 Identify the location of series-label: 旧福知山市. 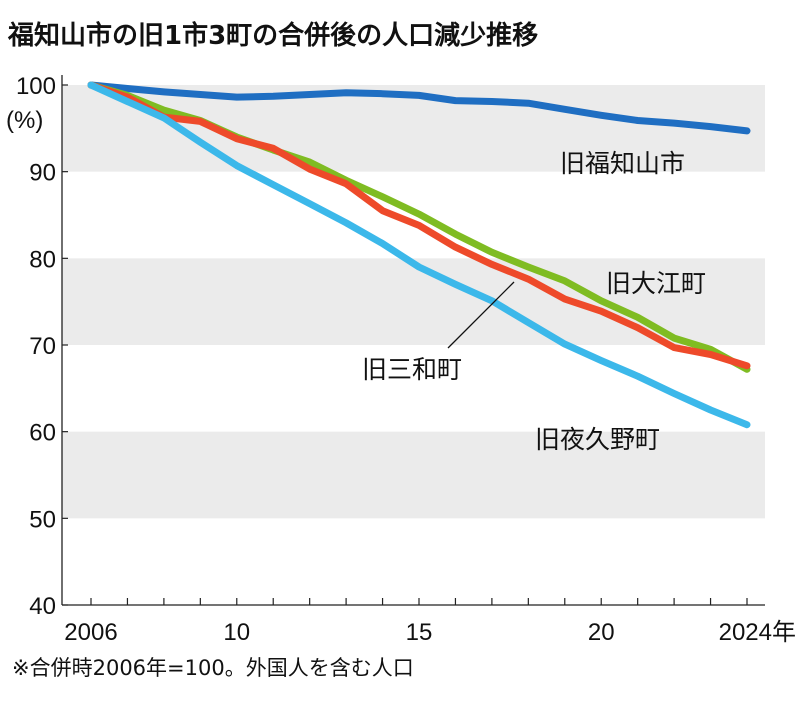
(622, 163).